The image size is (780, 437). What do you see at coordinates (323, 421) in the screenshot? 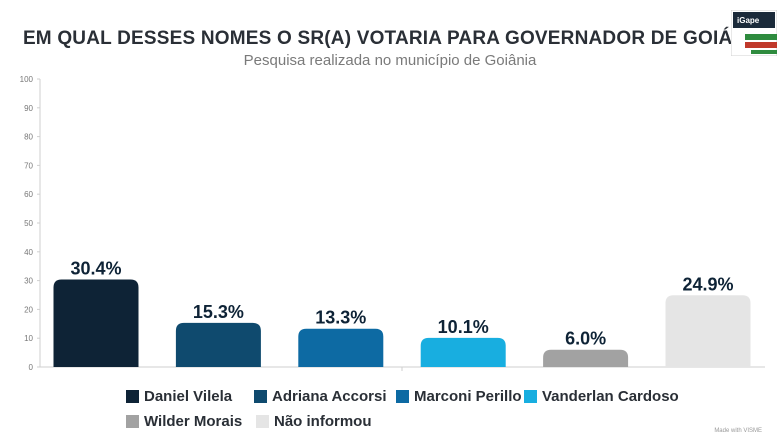
I see `legend-label: Não informou` at bounding box center [323, 421].